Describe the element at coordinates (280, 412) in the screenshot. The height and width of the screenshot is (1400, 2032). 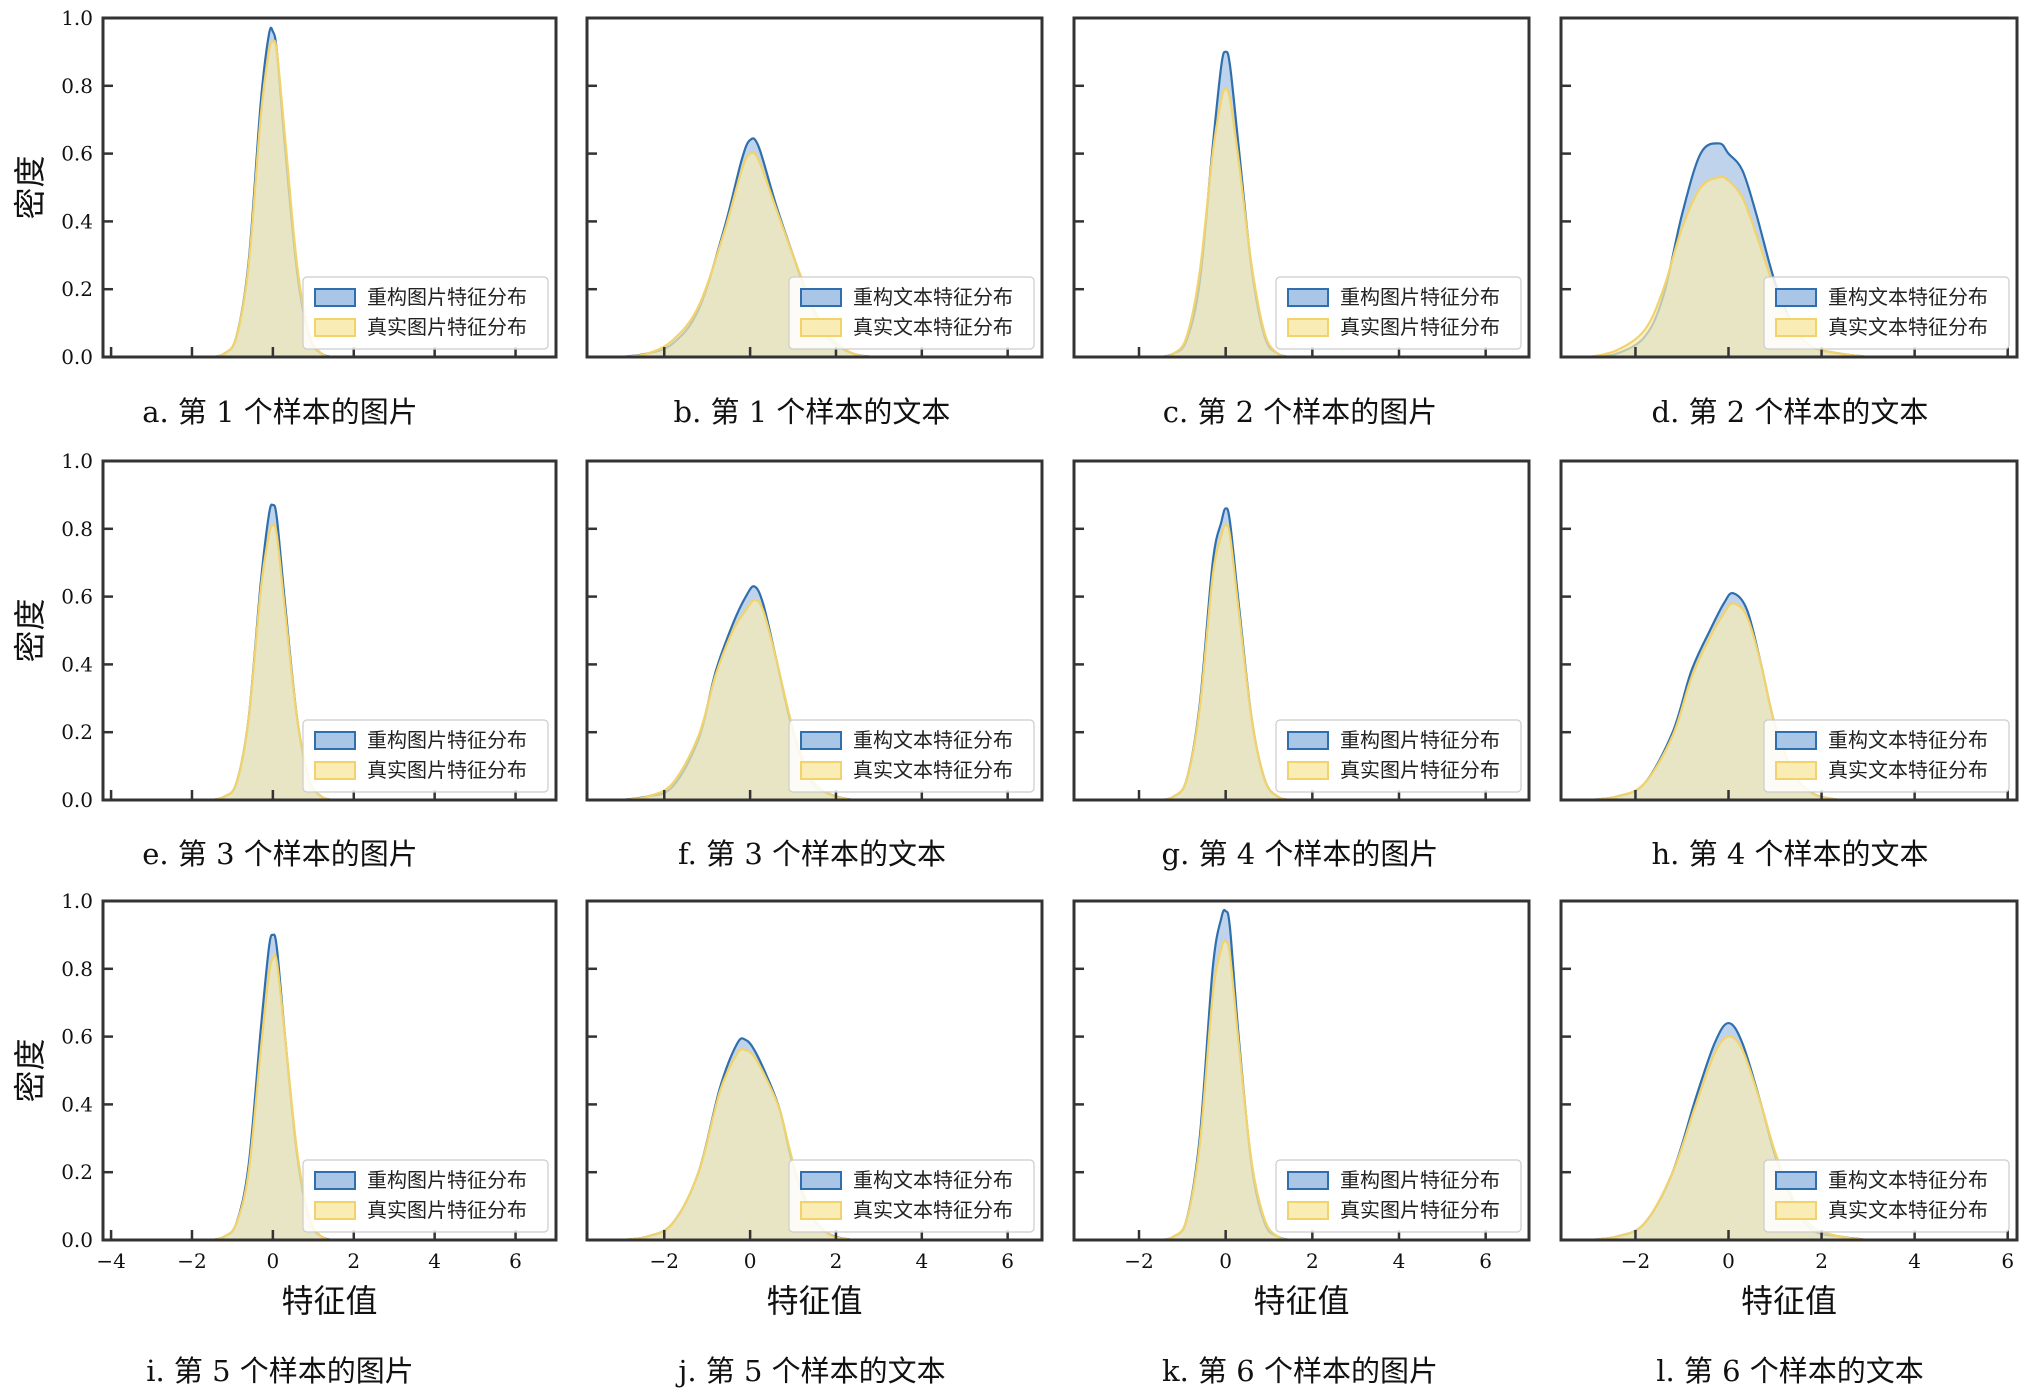
I see `panel-caption-a: a. 第 1 个样本的图片` at that location.